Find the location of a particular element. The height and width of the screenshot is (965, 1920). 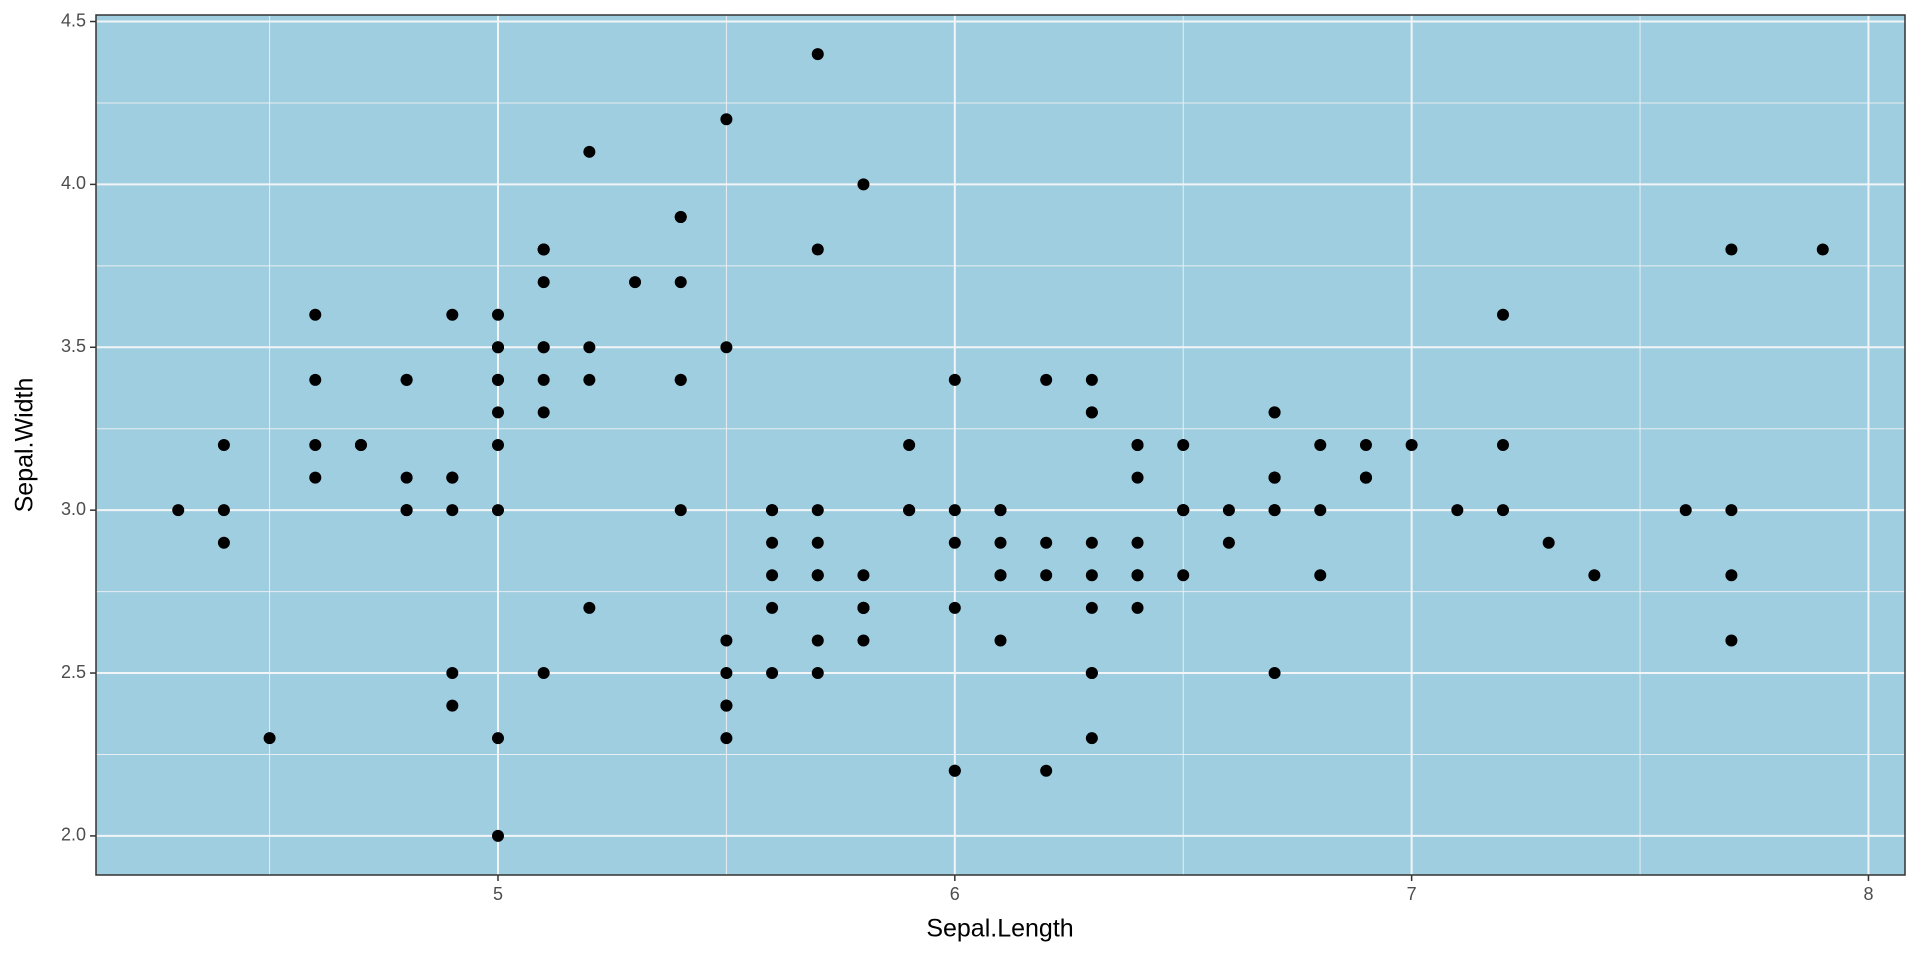

y-tick-label: 3.5 is located at coordinates (73, 346).